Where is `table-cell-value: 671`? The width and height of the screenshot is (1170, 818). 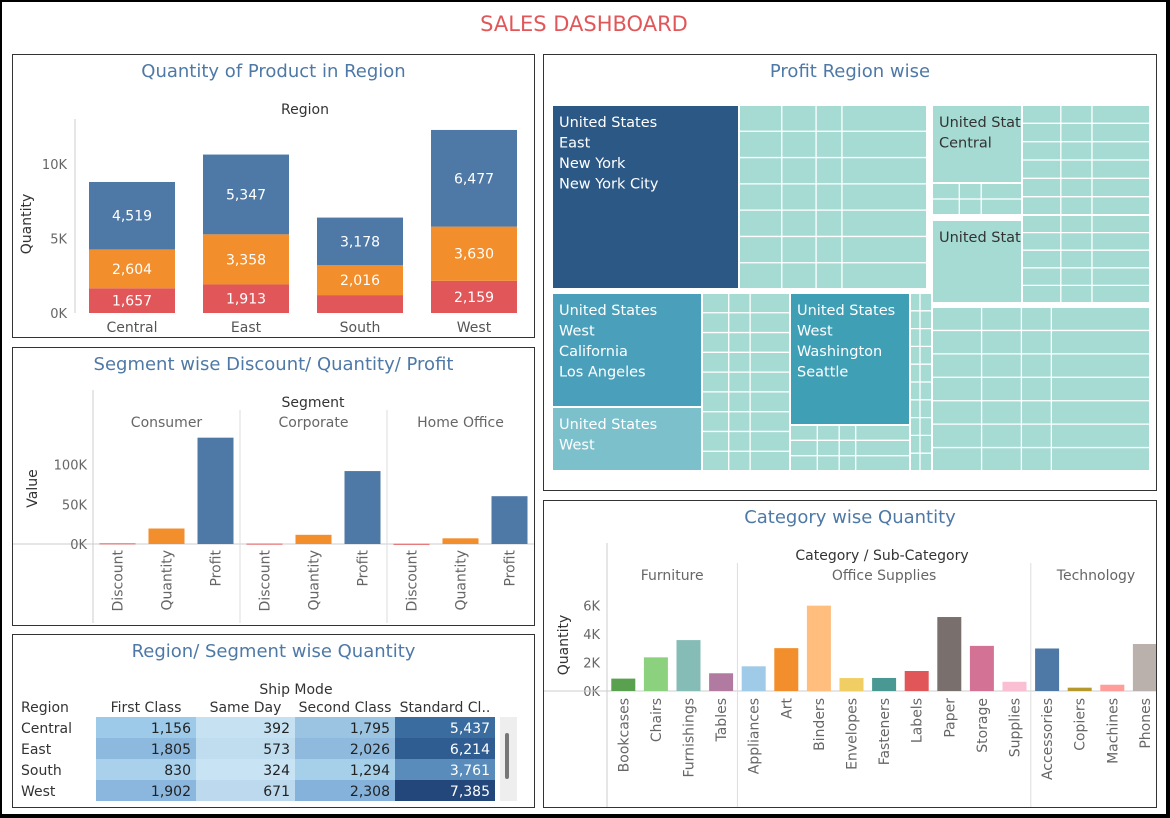
table-cell-value: 671 is located at coordinates (276, 792).